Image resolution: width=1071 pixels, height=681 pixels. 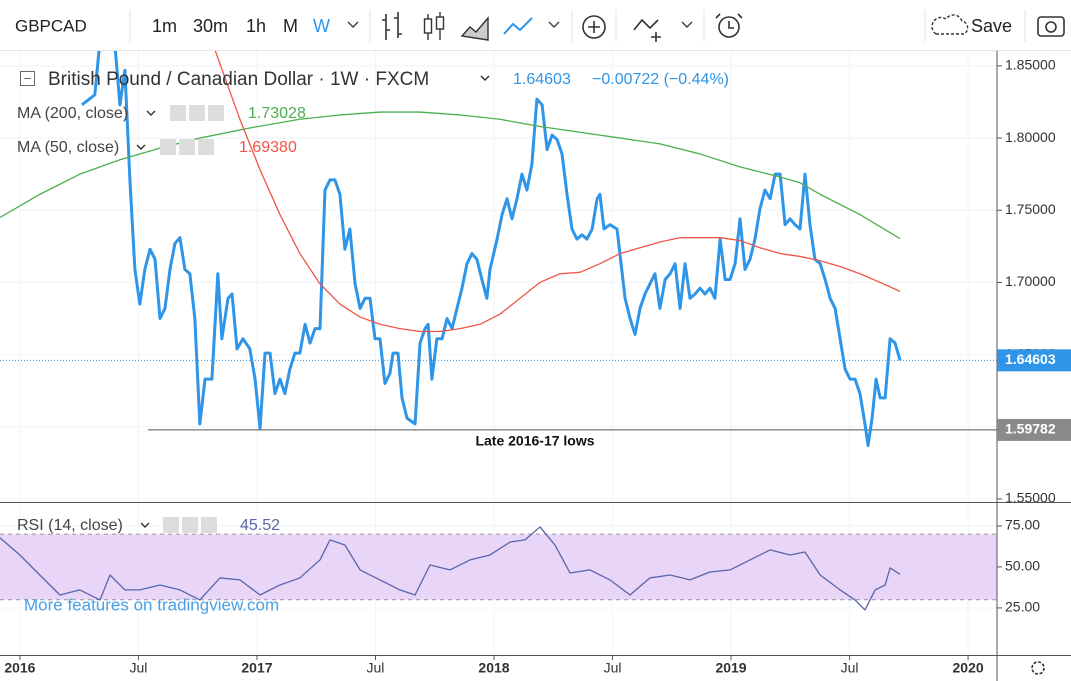 I want to click on compare-icon, so click(x=594, y=27).